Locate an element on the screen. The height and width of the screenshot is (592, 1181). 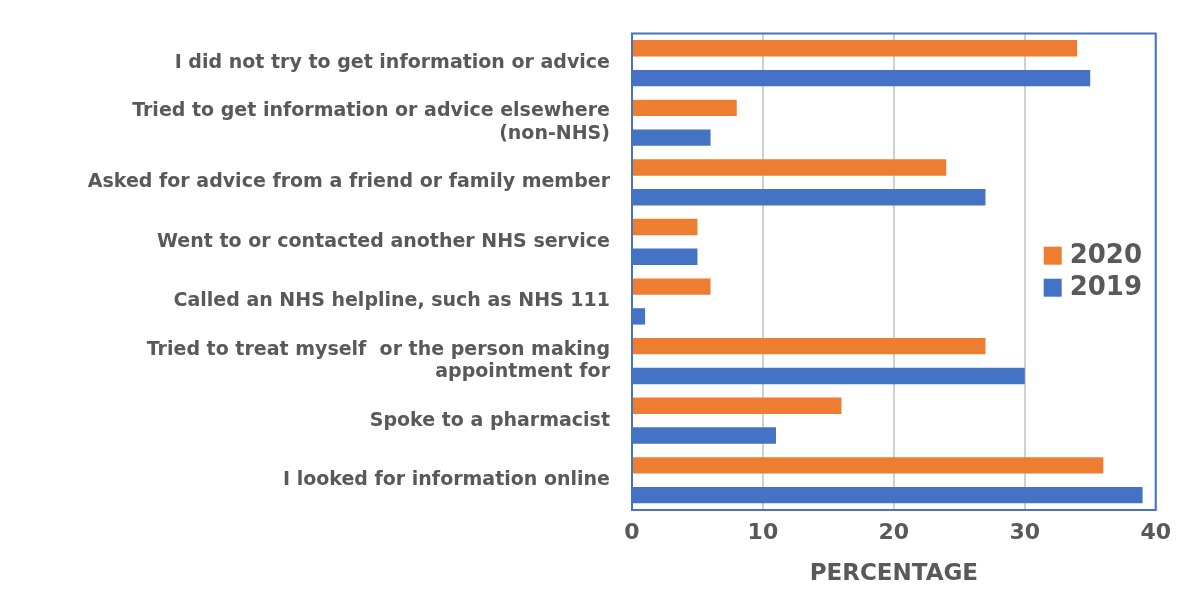
x-tick-label: 20 is located at coordinates (894, 531).